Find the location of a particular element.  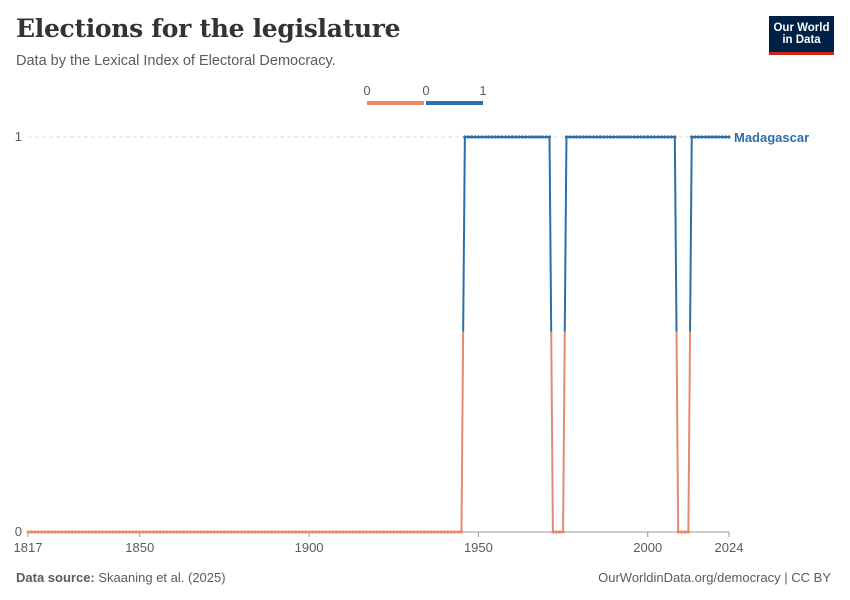

owid-logo: Our World in Data is located at coordinates (801, 35).